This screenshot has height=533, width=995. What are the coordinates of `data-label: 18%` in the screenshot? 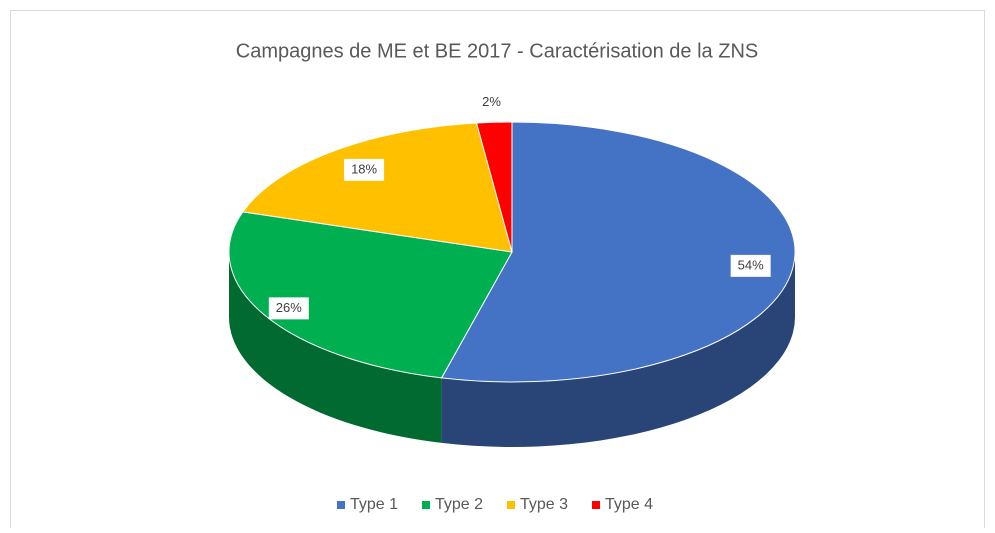 It's located at (364, 168).